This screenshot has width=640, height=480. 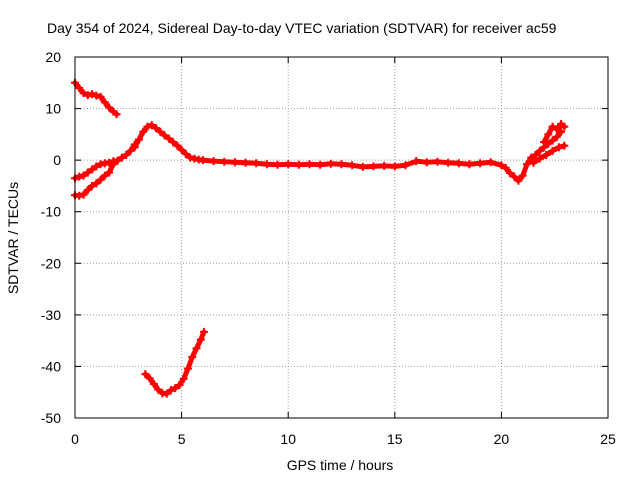 I want to click on y-axis-label: SDTVAR / TECUs, so click(x=13, y=238).